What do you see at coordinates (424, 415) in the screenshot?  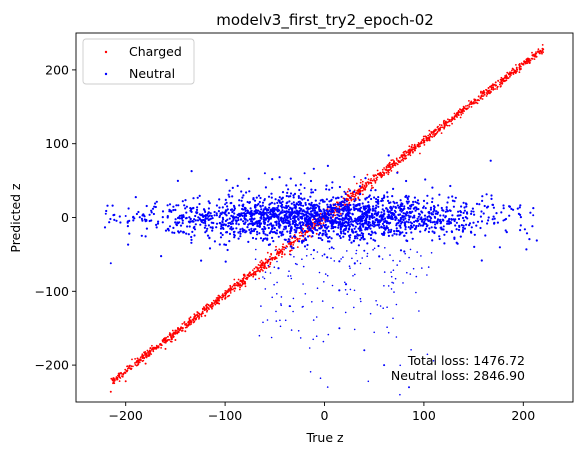 I see `x-tick-label: 100` at bounding box center [424, 415].